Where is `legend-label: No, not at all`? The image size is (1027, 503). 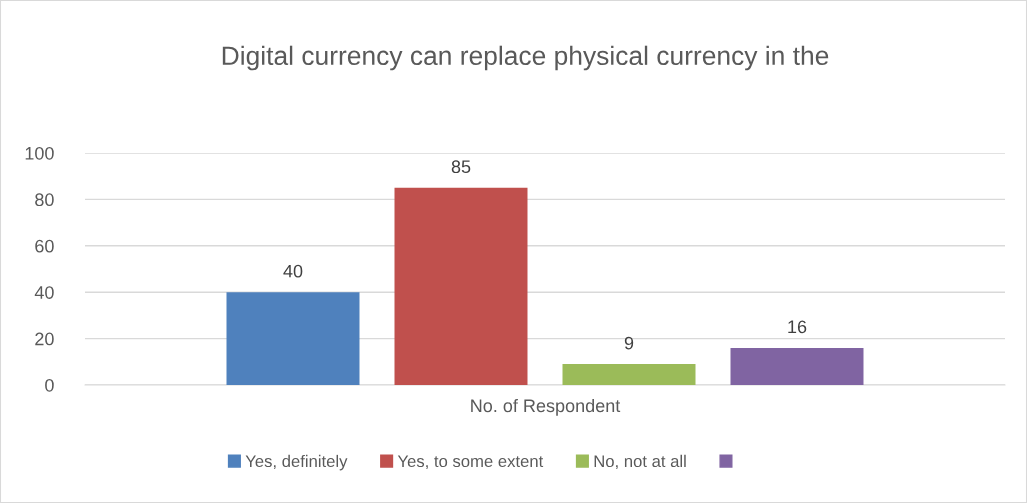 legend-label: No, not at all is located at coordinates (640, 462).